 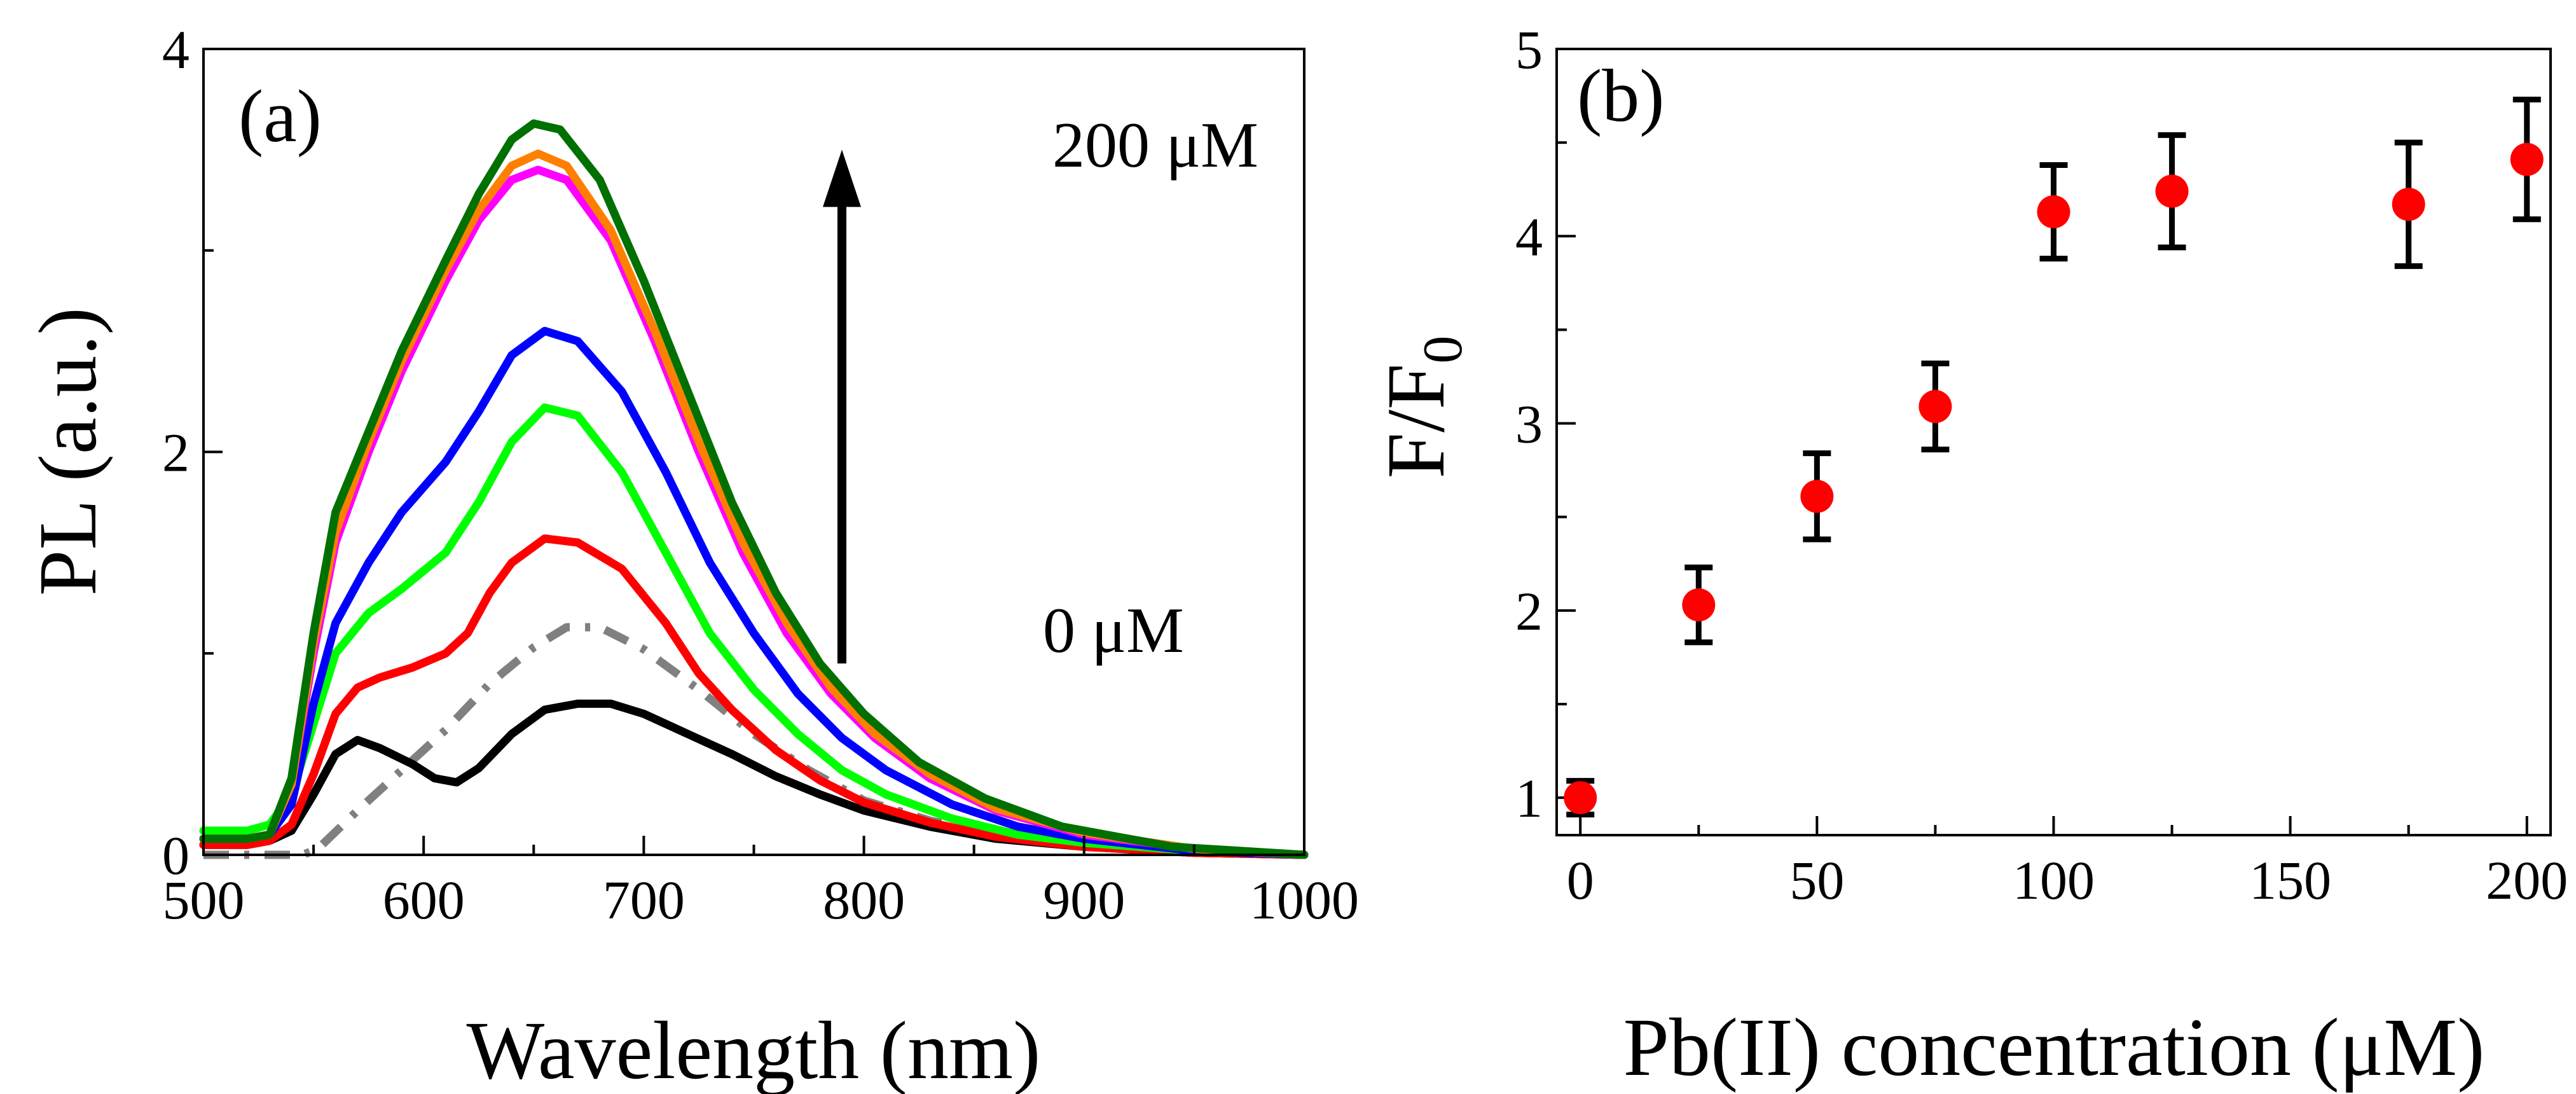 What do you see at coordinates (1304, 900) in the screenshot?
I see `x-tick-label: 1000` at bounding box center [1304, 900].